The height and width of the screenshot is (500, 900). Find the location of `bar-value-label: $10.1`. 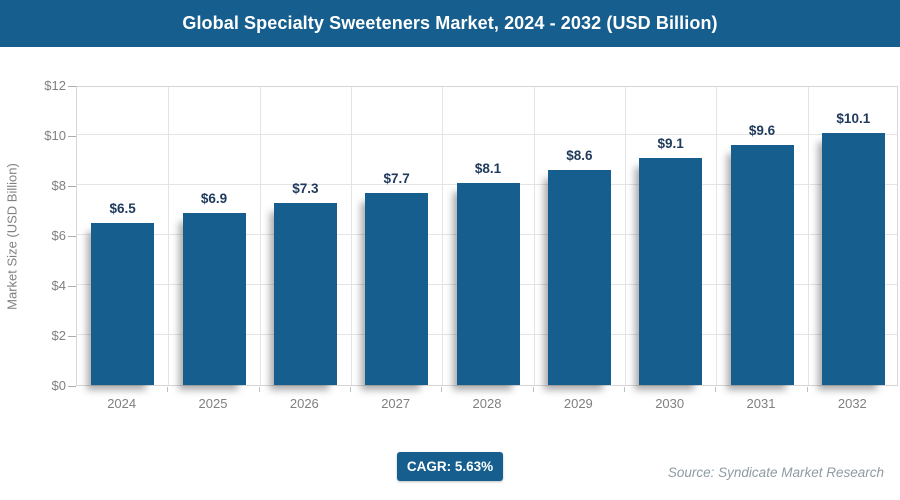

bar-value-label: $10.1 is located at coordinates (853, 118).